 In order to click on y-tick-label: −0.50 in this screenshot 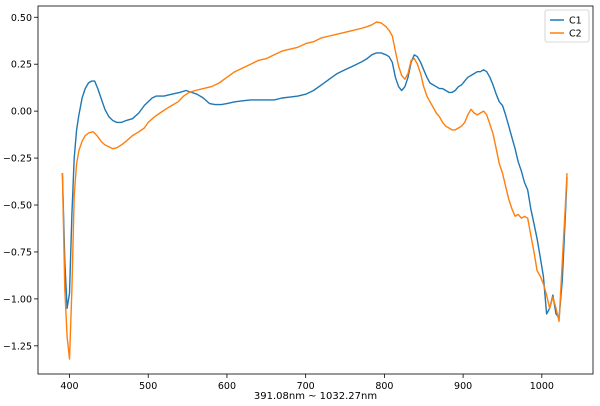, I will do `click(17, 206)`.